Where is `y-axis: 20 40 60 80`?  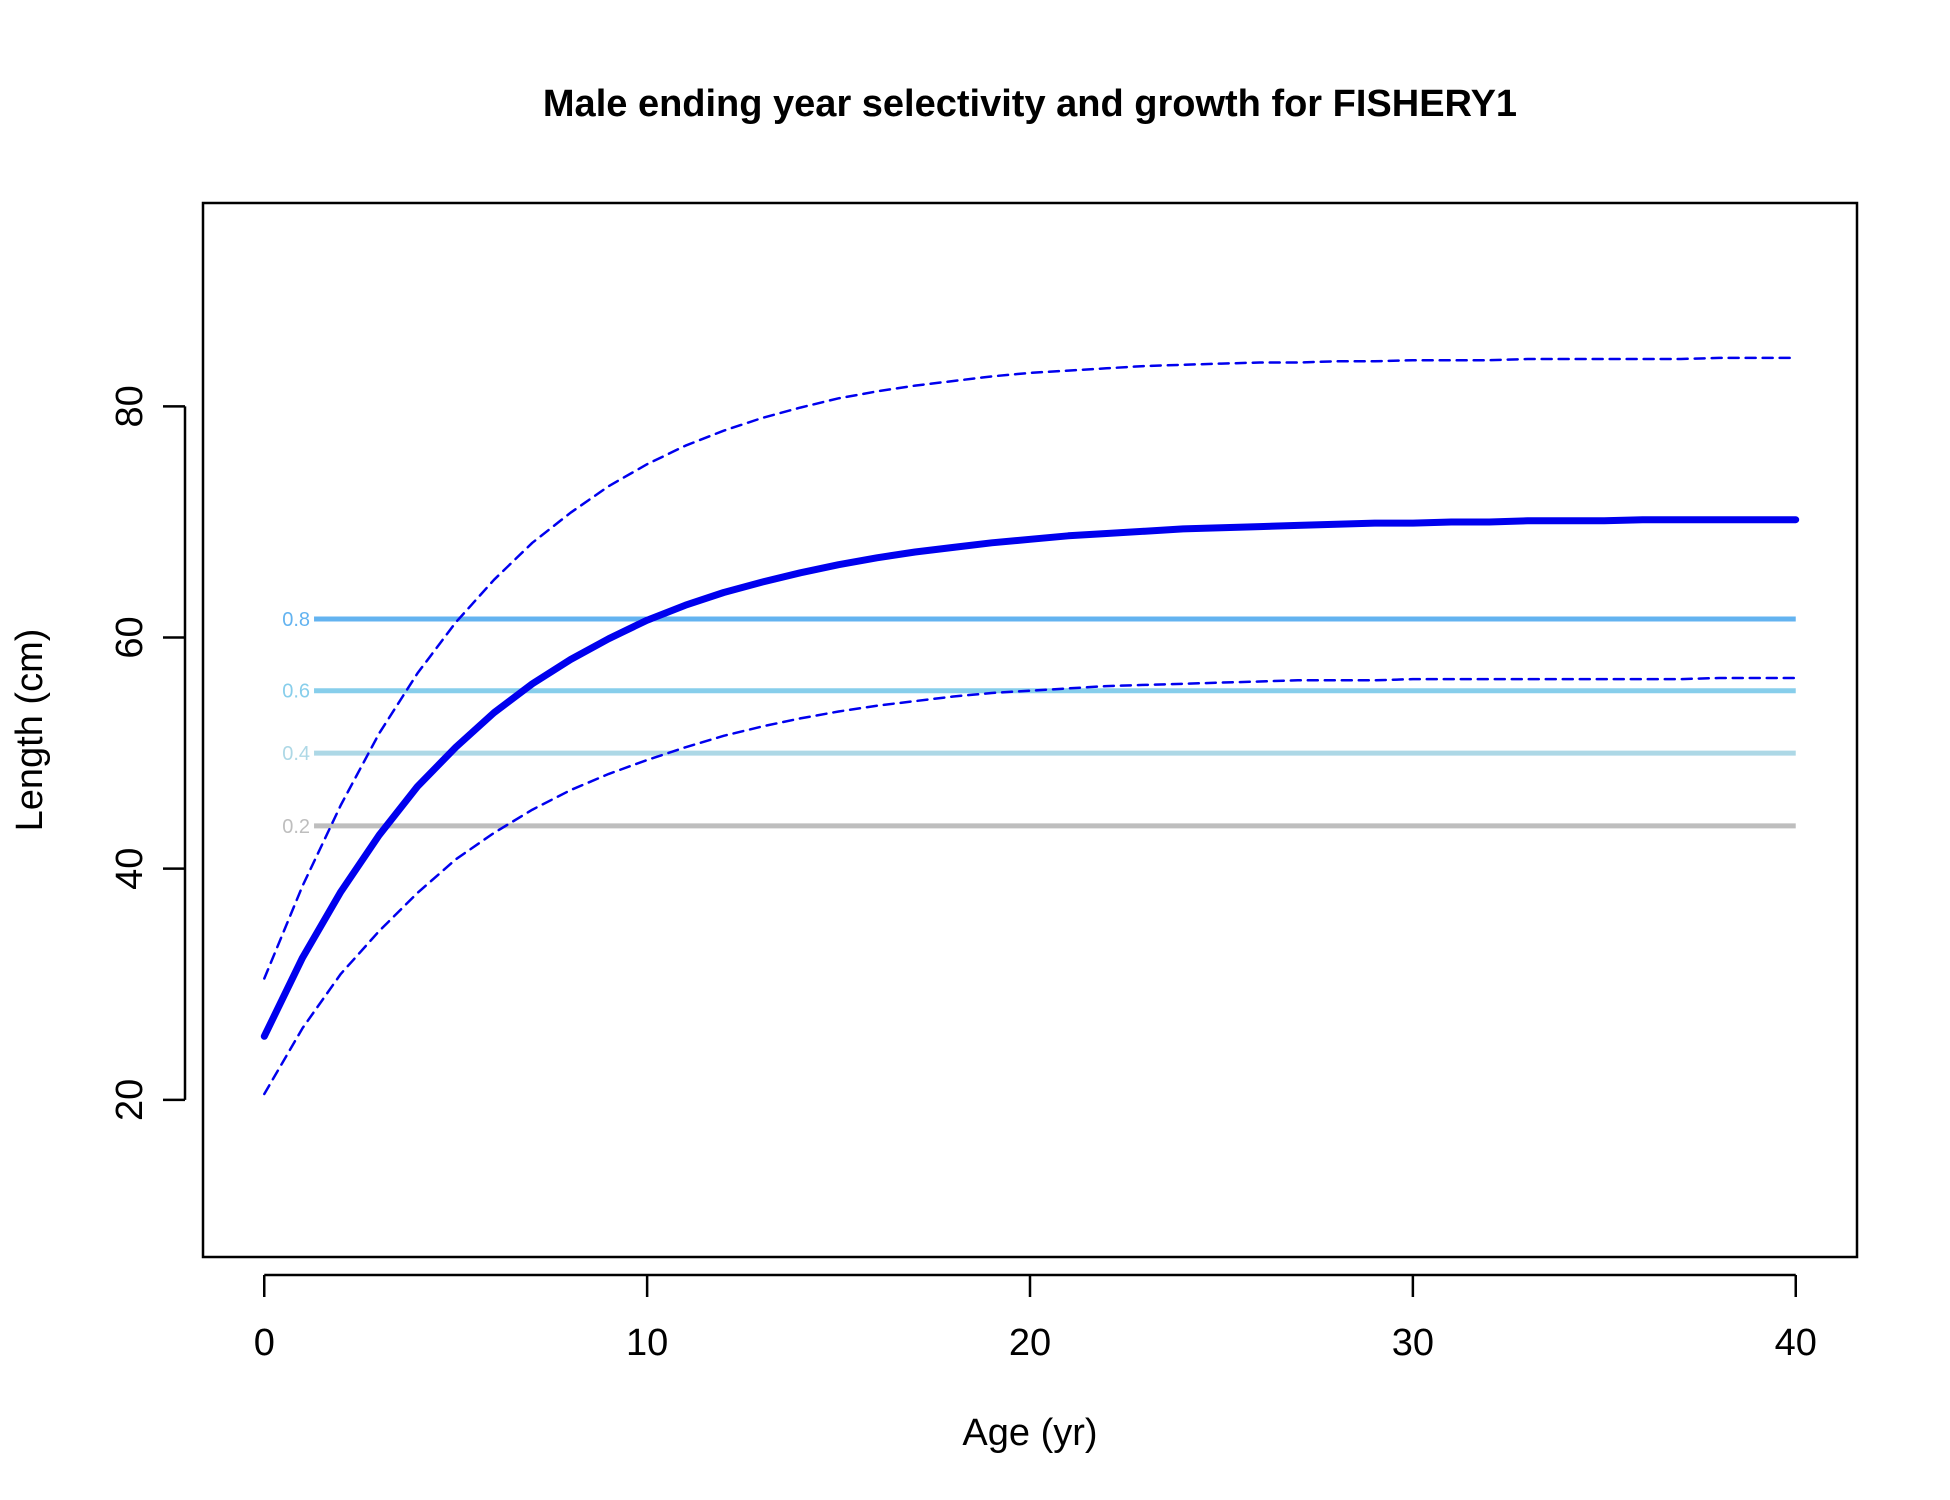 y-axis: 20 40 60 80 is located at coordinates (148, 753).